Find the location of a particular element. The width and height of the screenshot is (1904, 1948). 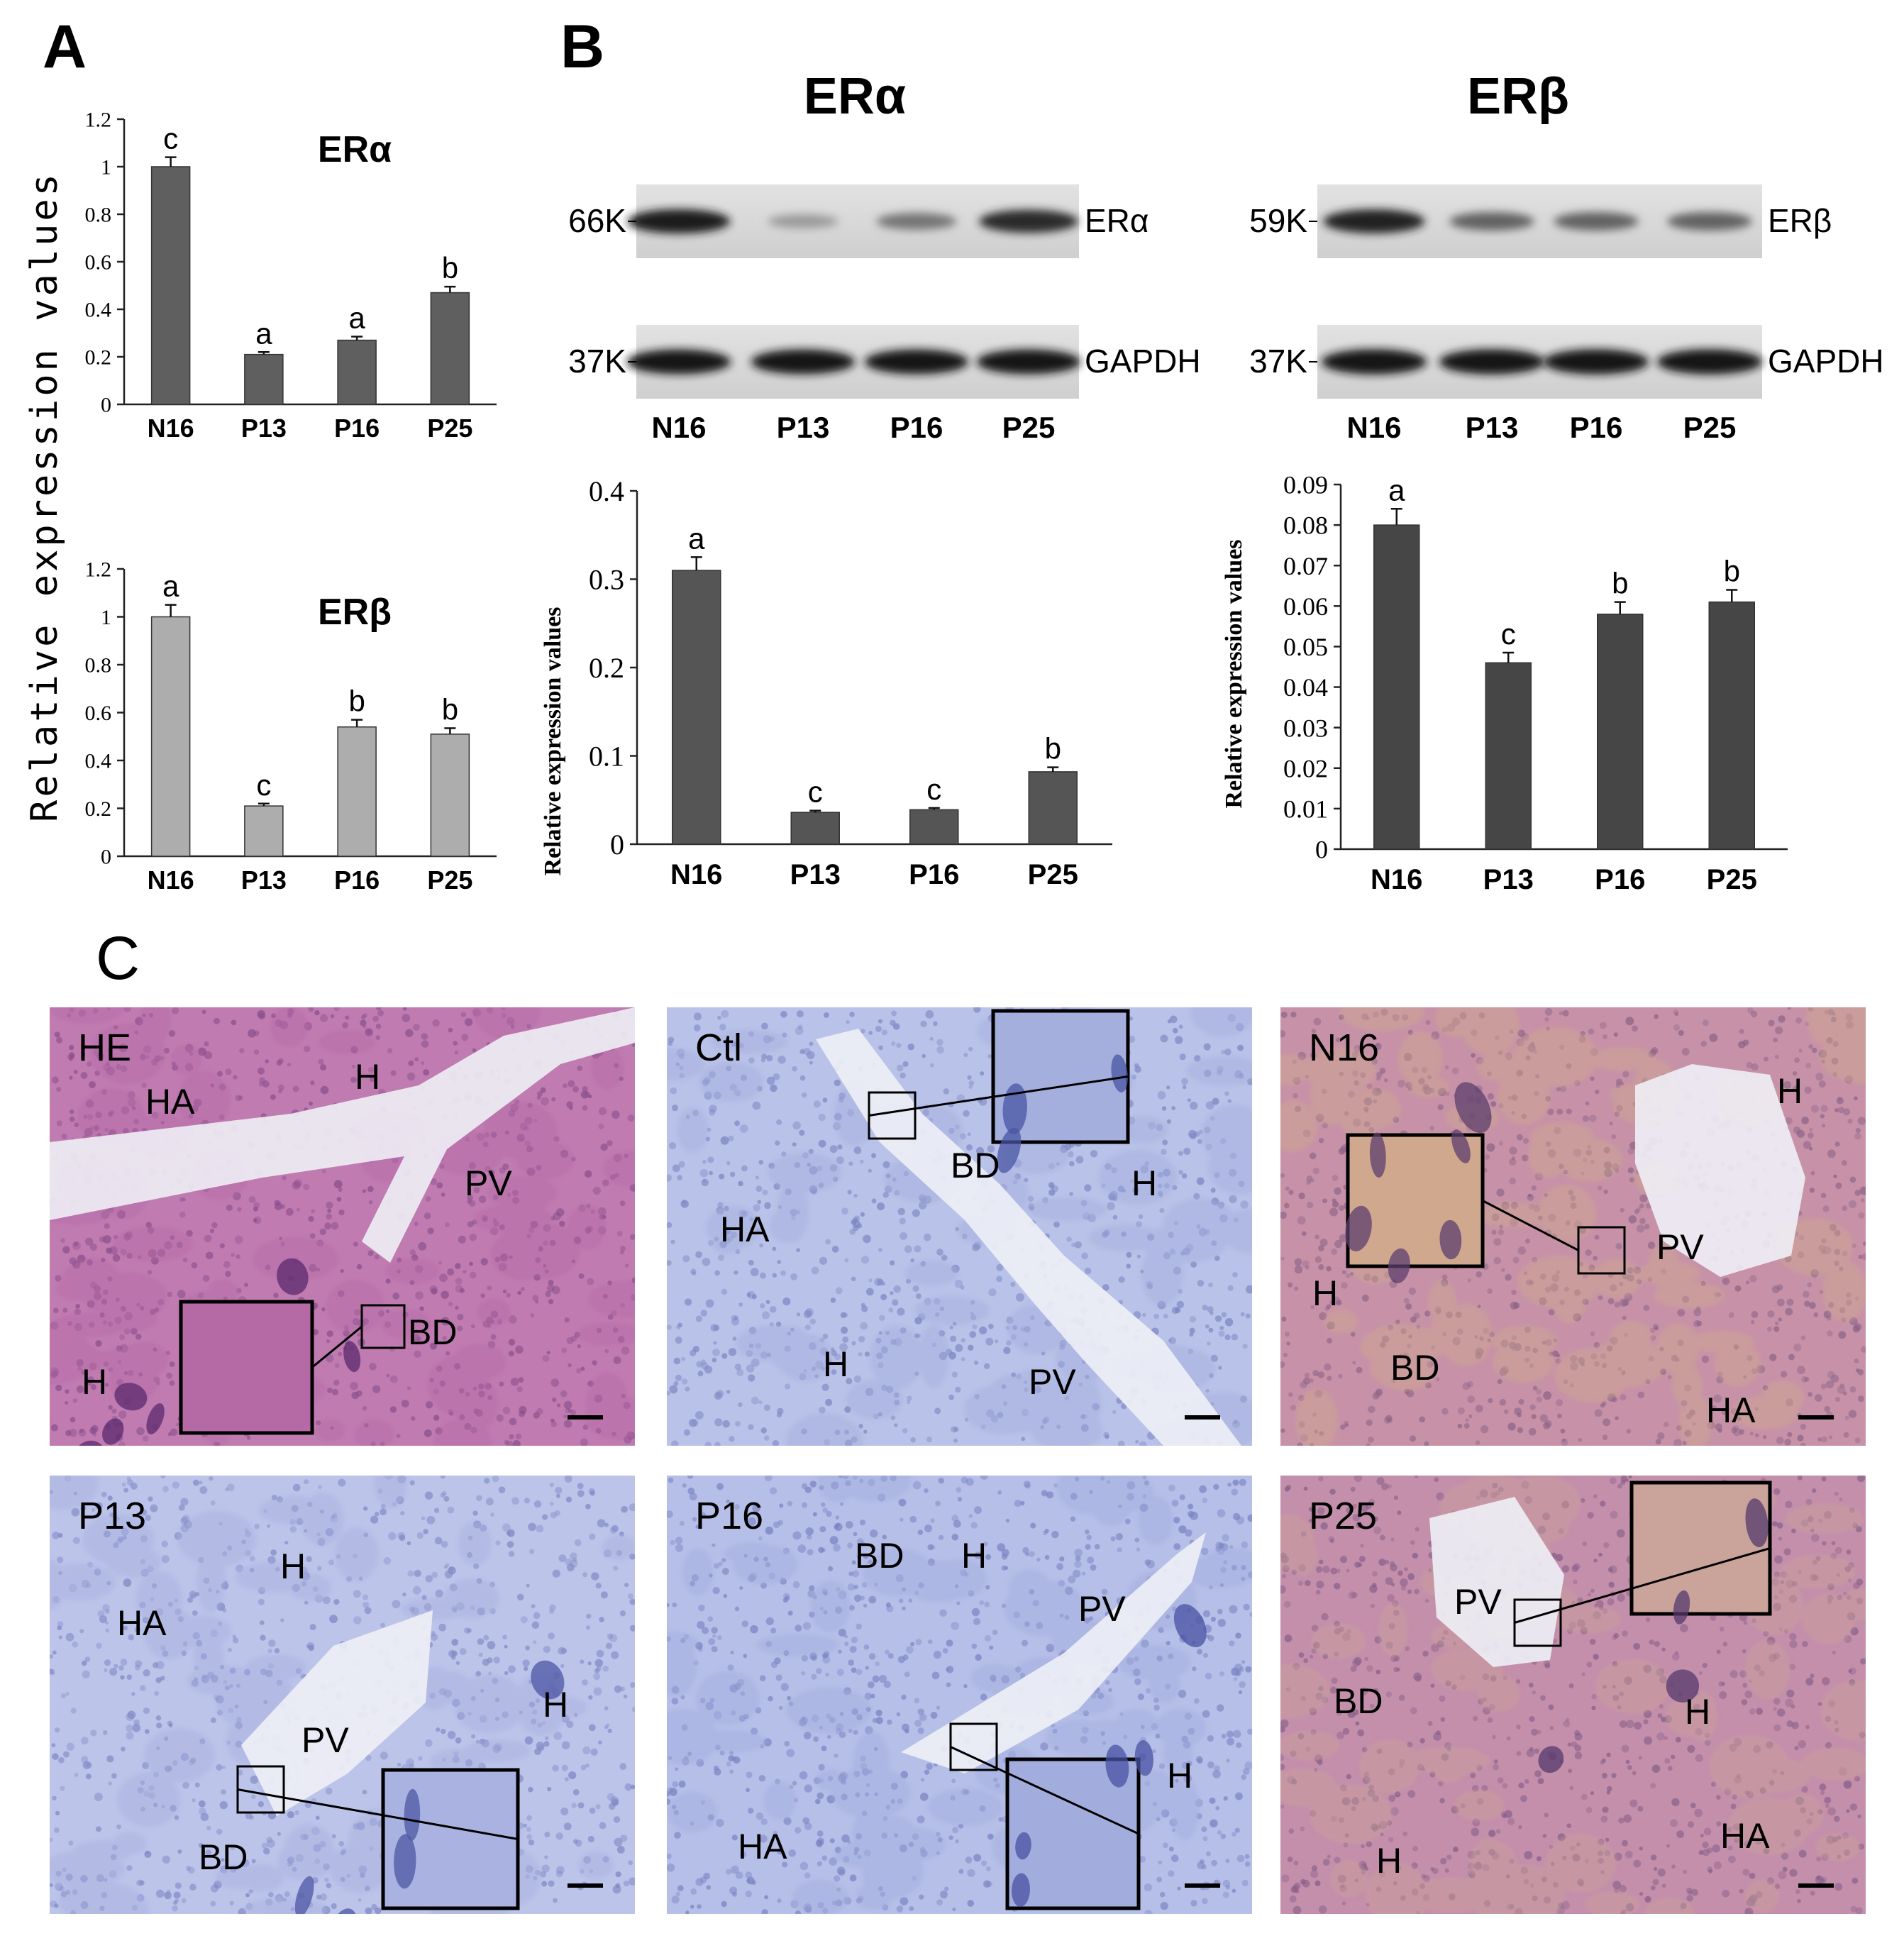

panel-b-ylabel-2: Relative expression values is located at coordinates (1234, 673).